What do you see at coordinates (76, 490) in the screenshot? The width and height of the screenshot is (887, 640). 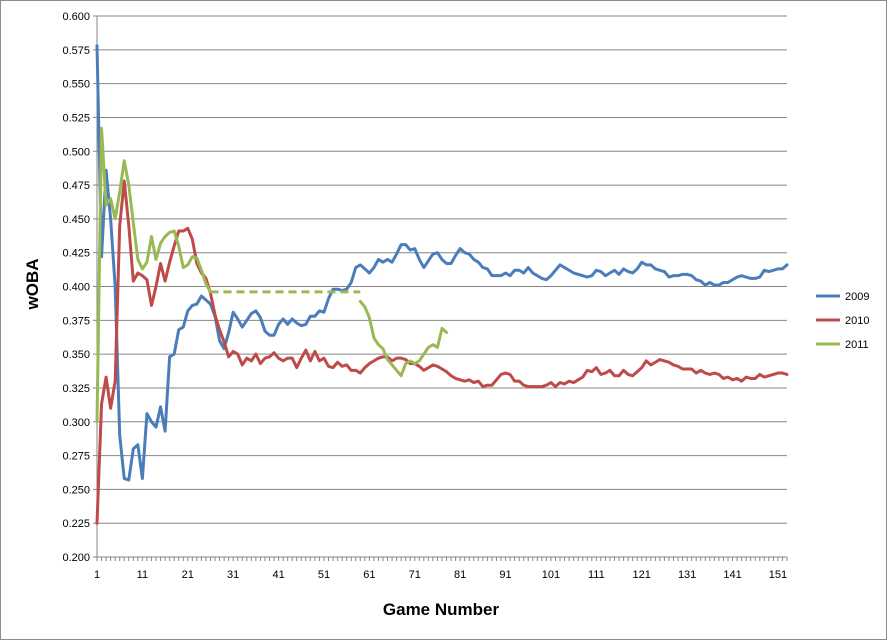 I see `y-tick-label: 0.250` at bounding box center [76, 490].